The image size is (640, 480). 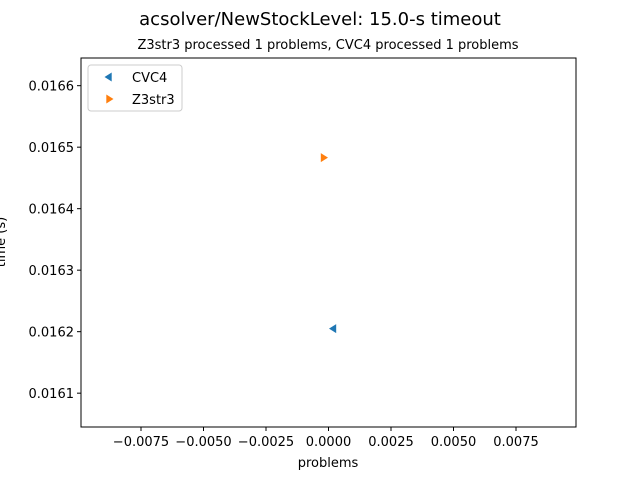 What do you see at coordinates (52, 148) in the screenshot?
I see `y-tick-label: 0.0165` at bounding box center [52, 148].